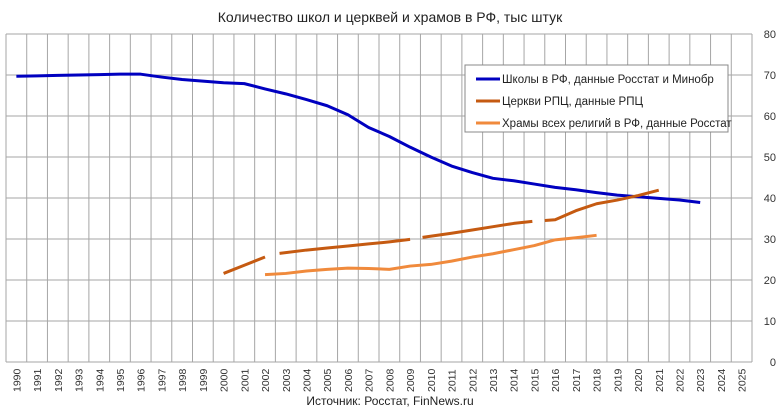 The height and width of the screenshot is (410, 780). Describe the element at coordinates (100, 380) in the screenshot. I see `x-tick-label: 1994` at that location.